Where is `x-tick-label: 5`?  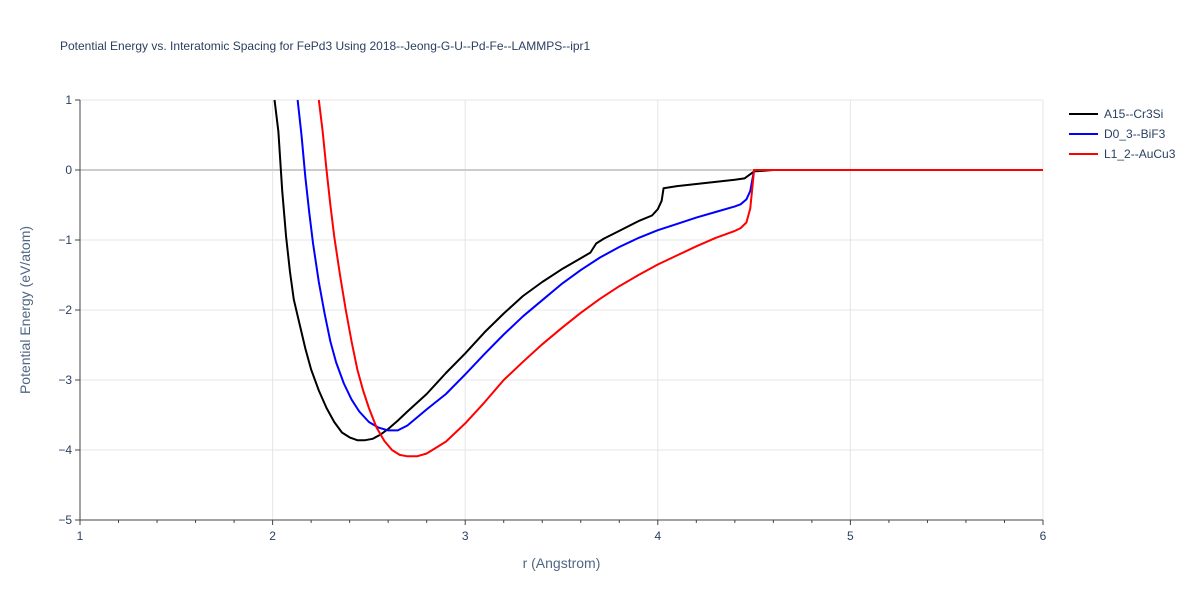
x-tick-label: 5 is located at coordinates (850, 536).